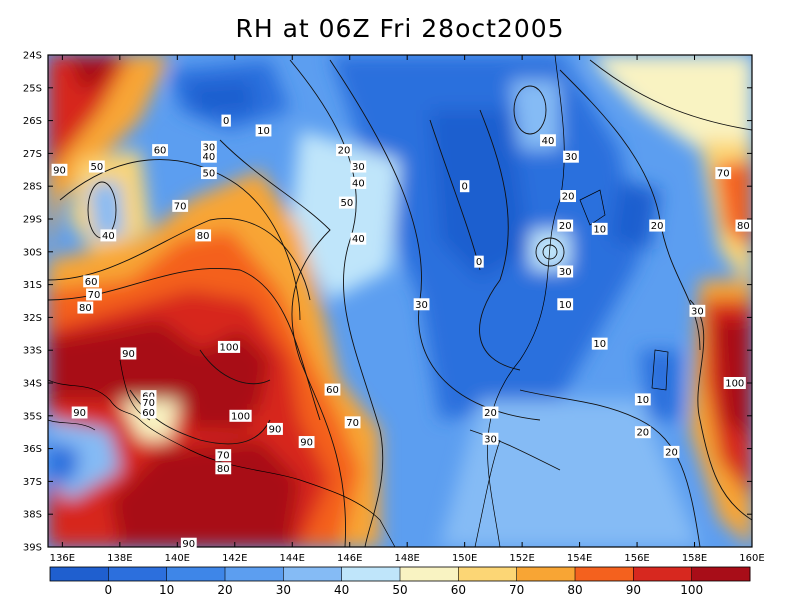 This screenshot has height=600, width=800. I want to click on lon-tick-label: 148E, so click(406, 558).